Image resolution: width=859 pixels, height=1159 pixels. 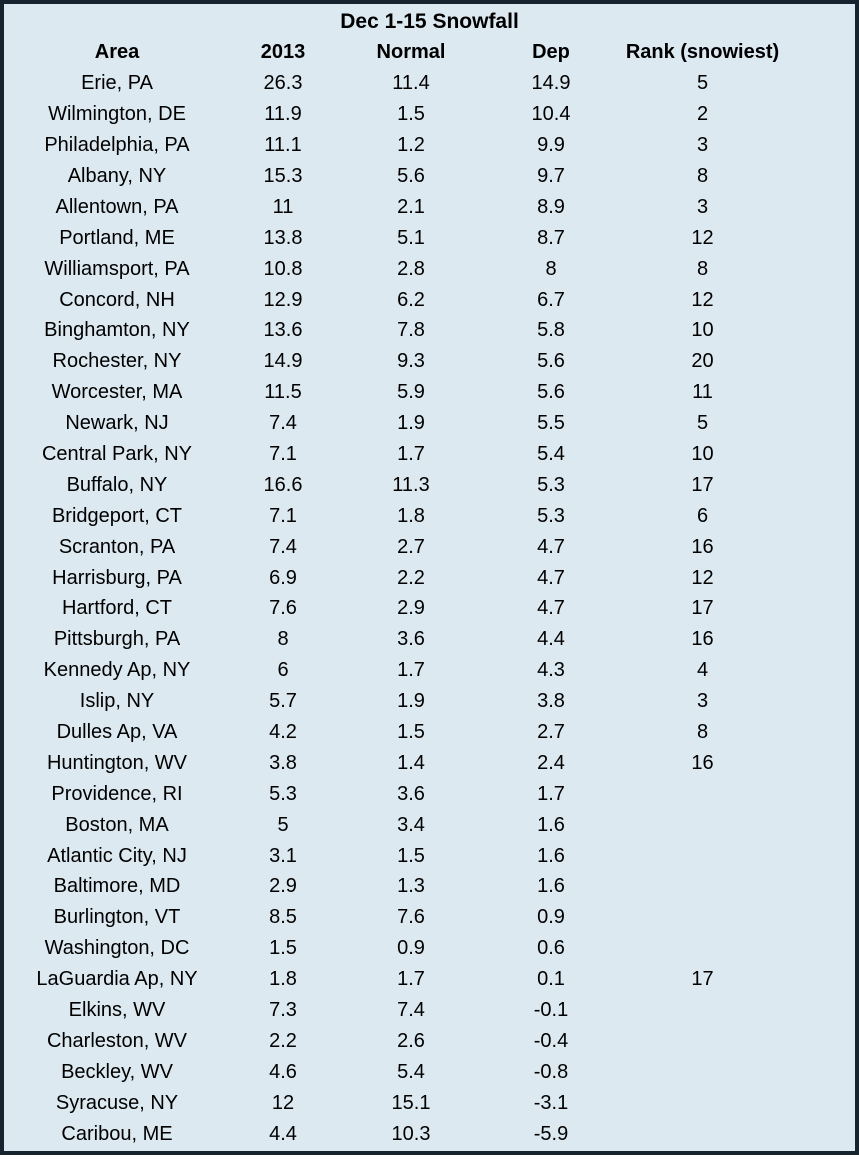 I want to click on rank-cell: 10, so click(x=702, y=454).